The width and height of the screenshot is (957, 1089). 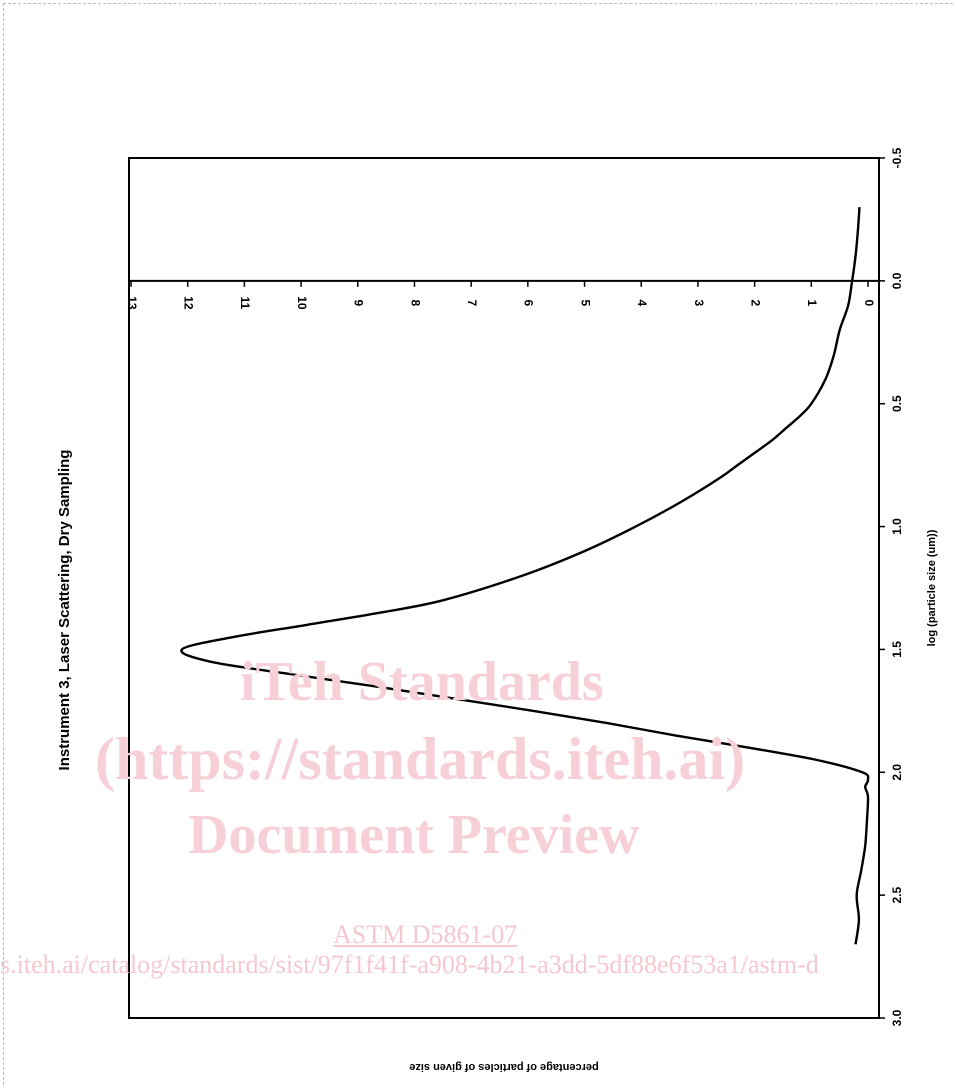 I want to click on y-tick-label: 1, so click(x=812, y=303).